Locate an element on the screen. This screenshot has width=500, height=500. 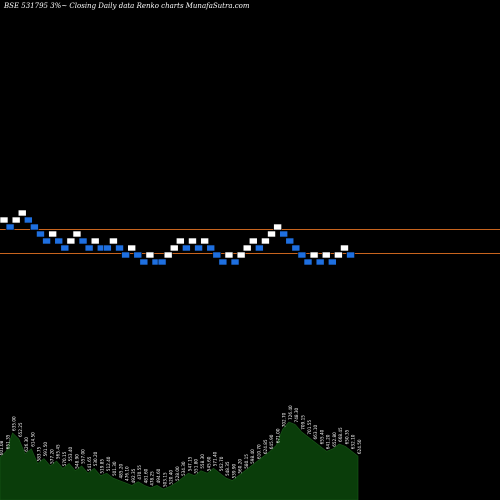
volume-label: 557.00 is located at coordinates (83, 456).